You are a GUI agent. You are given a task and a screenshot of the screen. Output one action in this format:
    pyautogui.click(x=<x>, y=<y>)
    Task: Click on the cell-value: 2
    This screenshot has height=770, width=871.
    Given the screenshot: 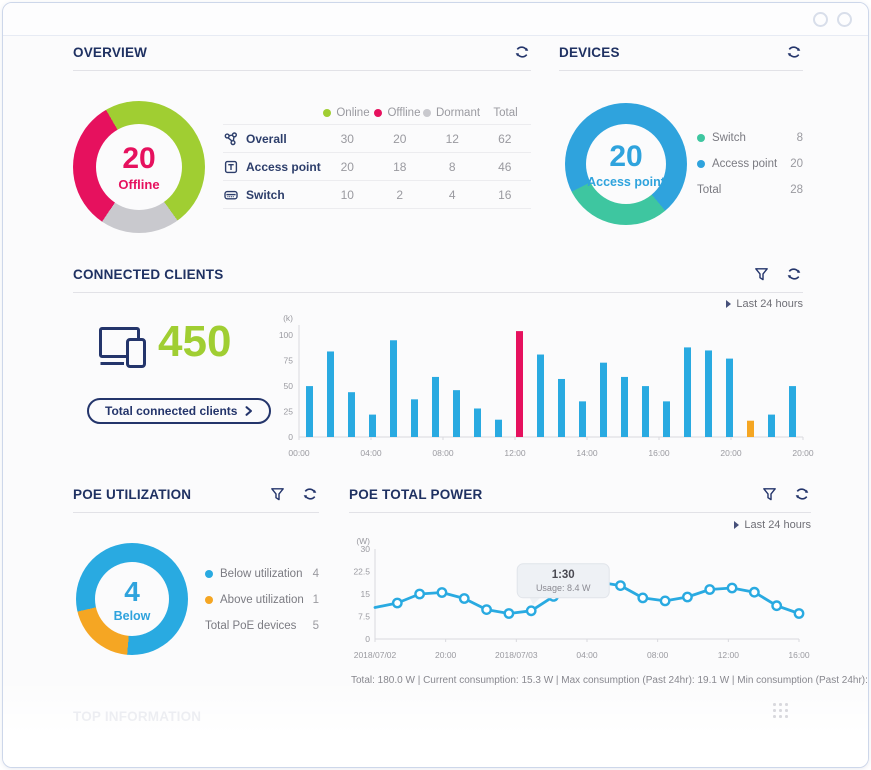 What is the action you would take?
    pyautogui.click(x=400, y=194)
    